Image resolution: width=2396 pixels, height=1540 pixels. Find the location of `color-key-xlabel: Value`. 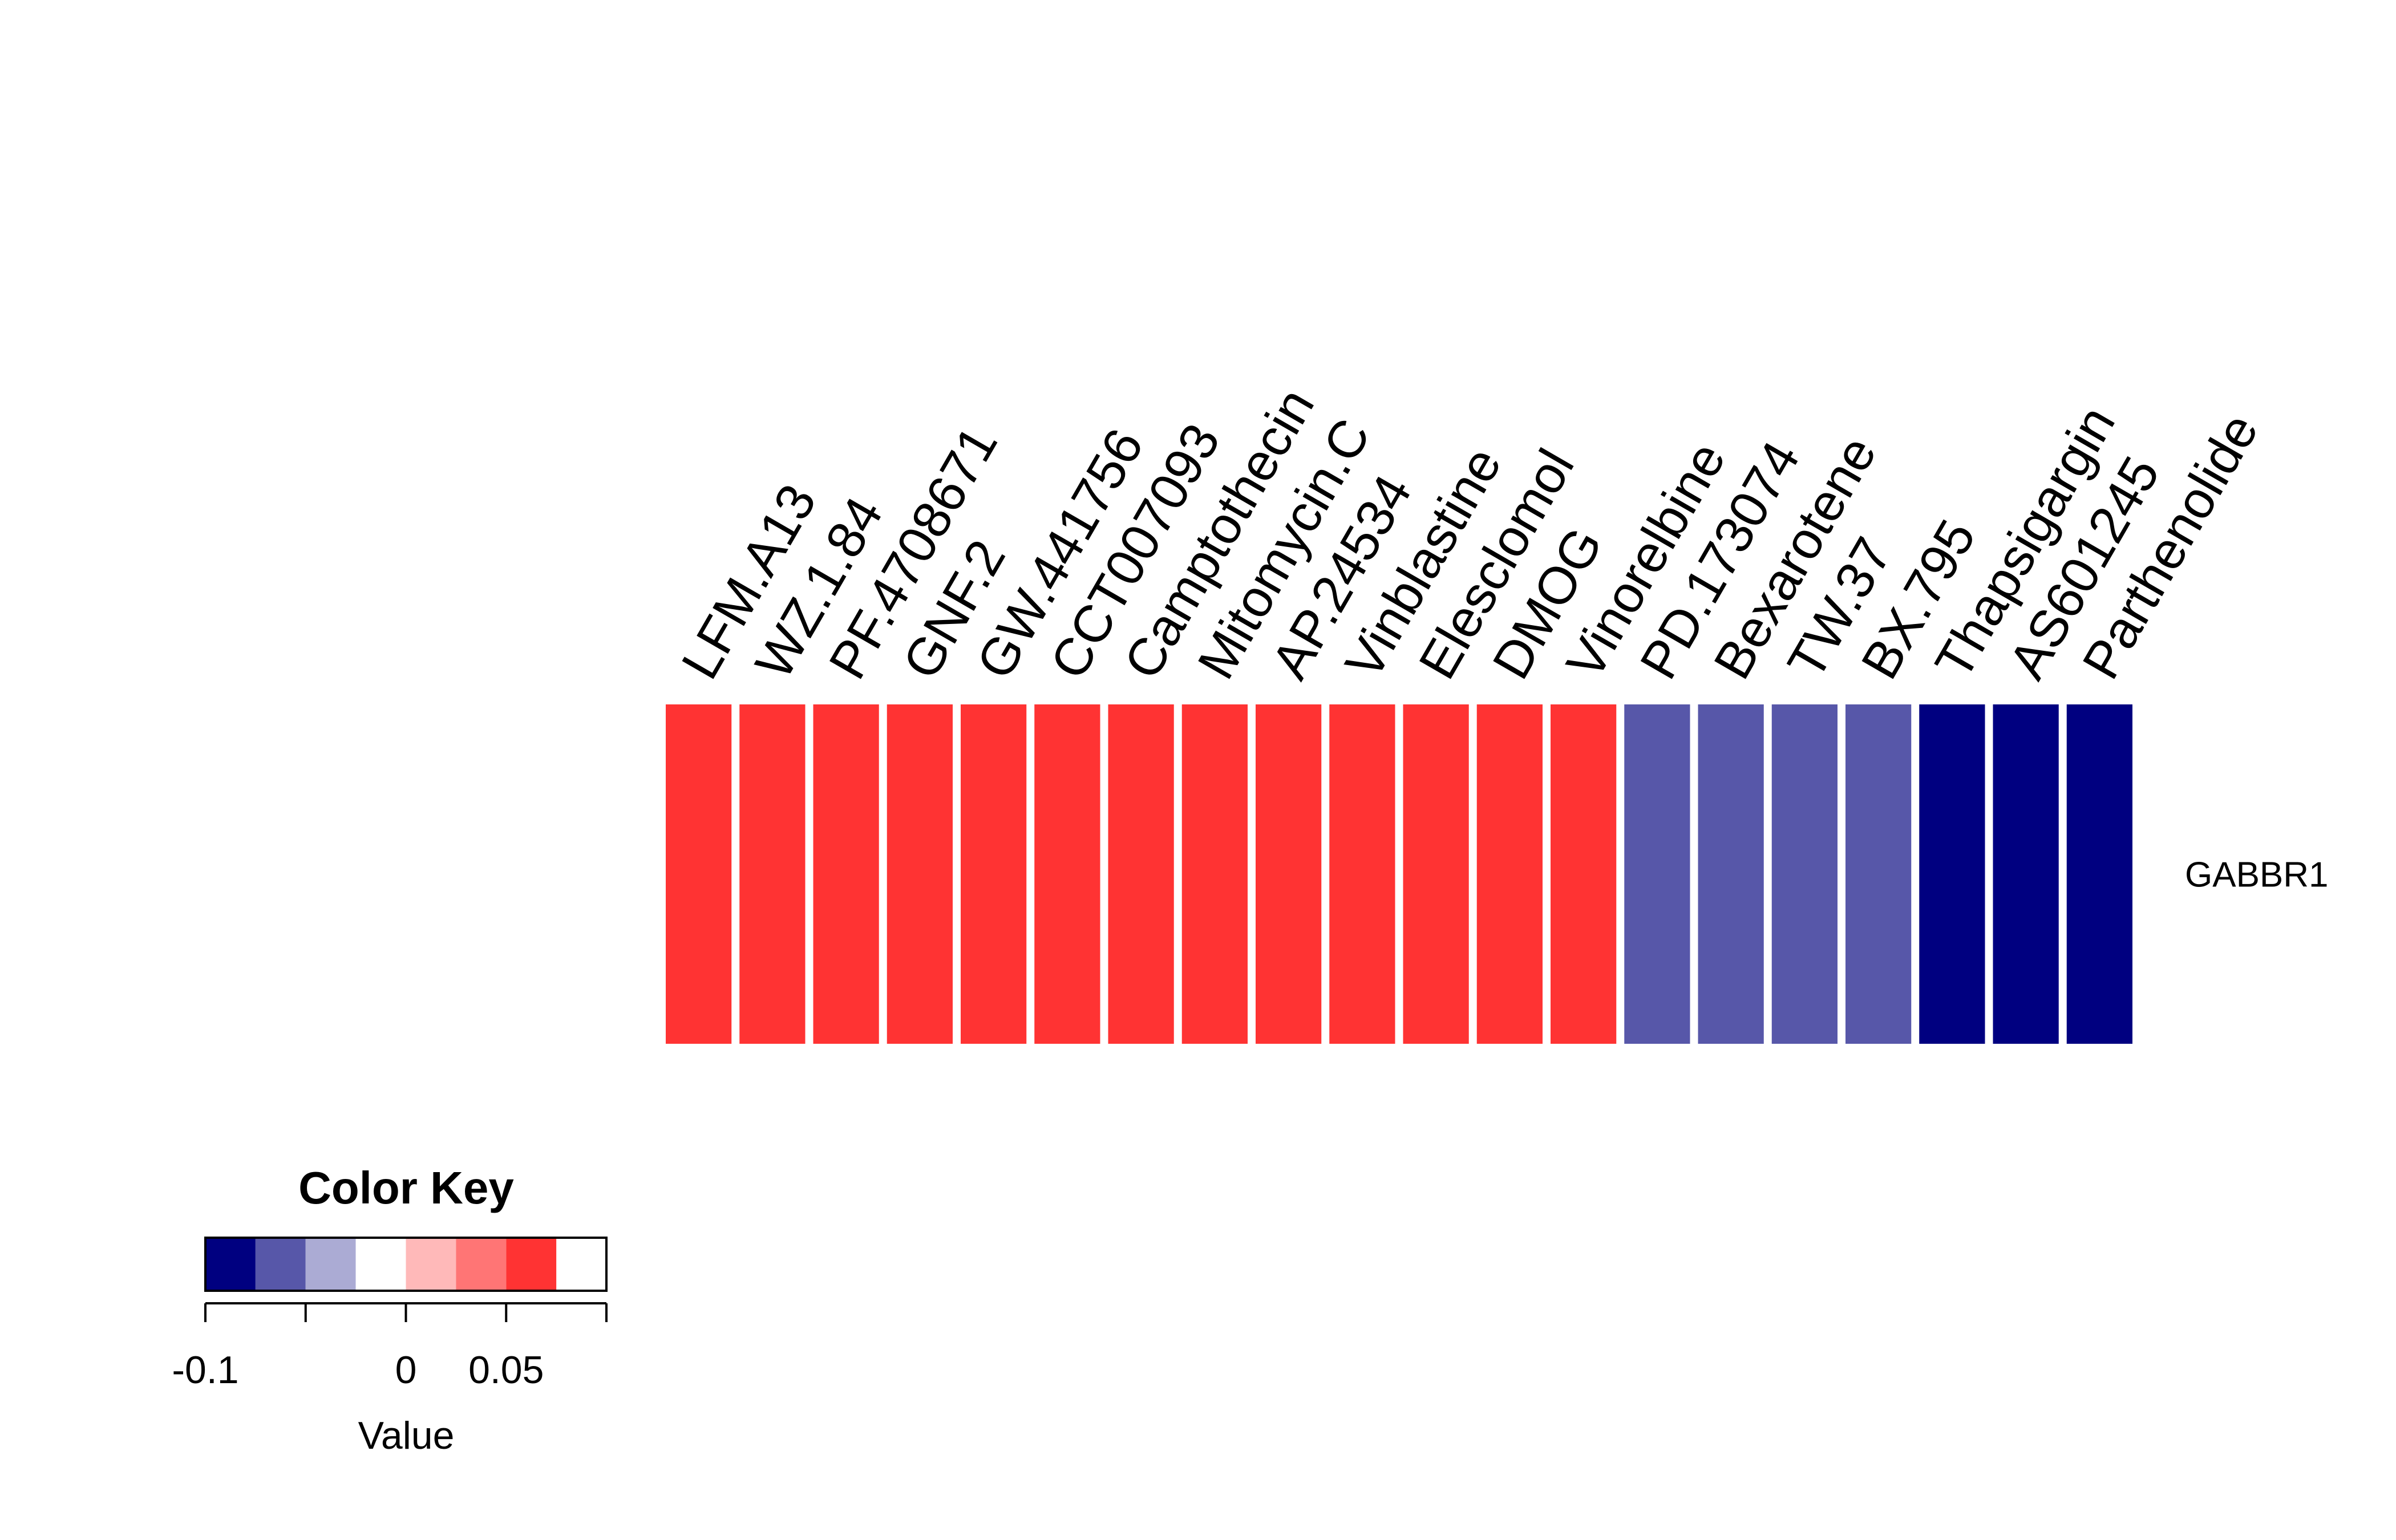

color-key-xlabel: Value is located at coordinates (406, 1435).